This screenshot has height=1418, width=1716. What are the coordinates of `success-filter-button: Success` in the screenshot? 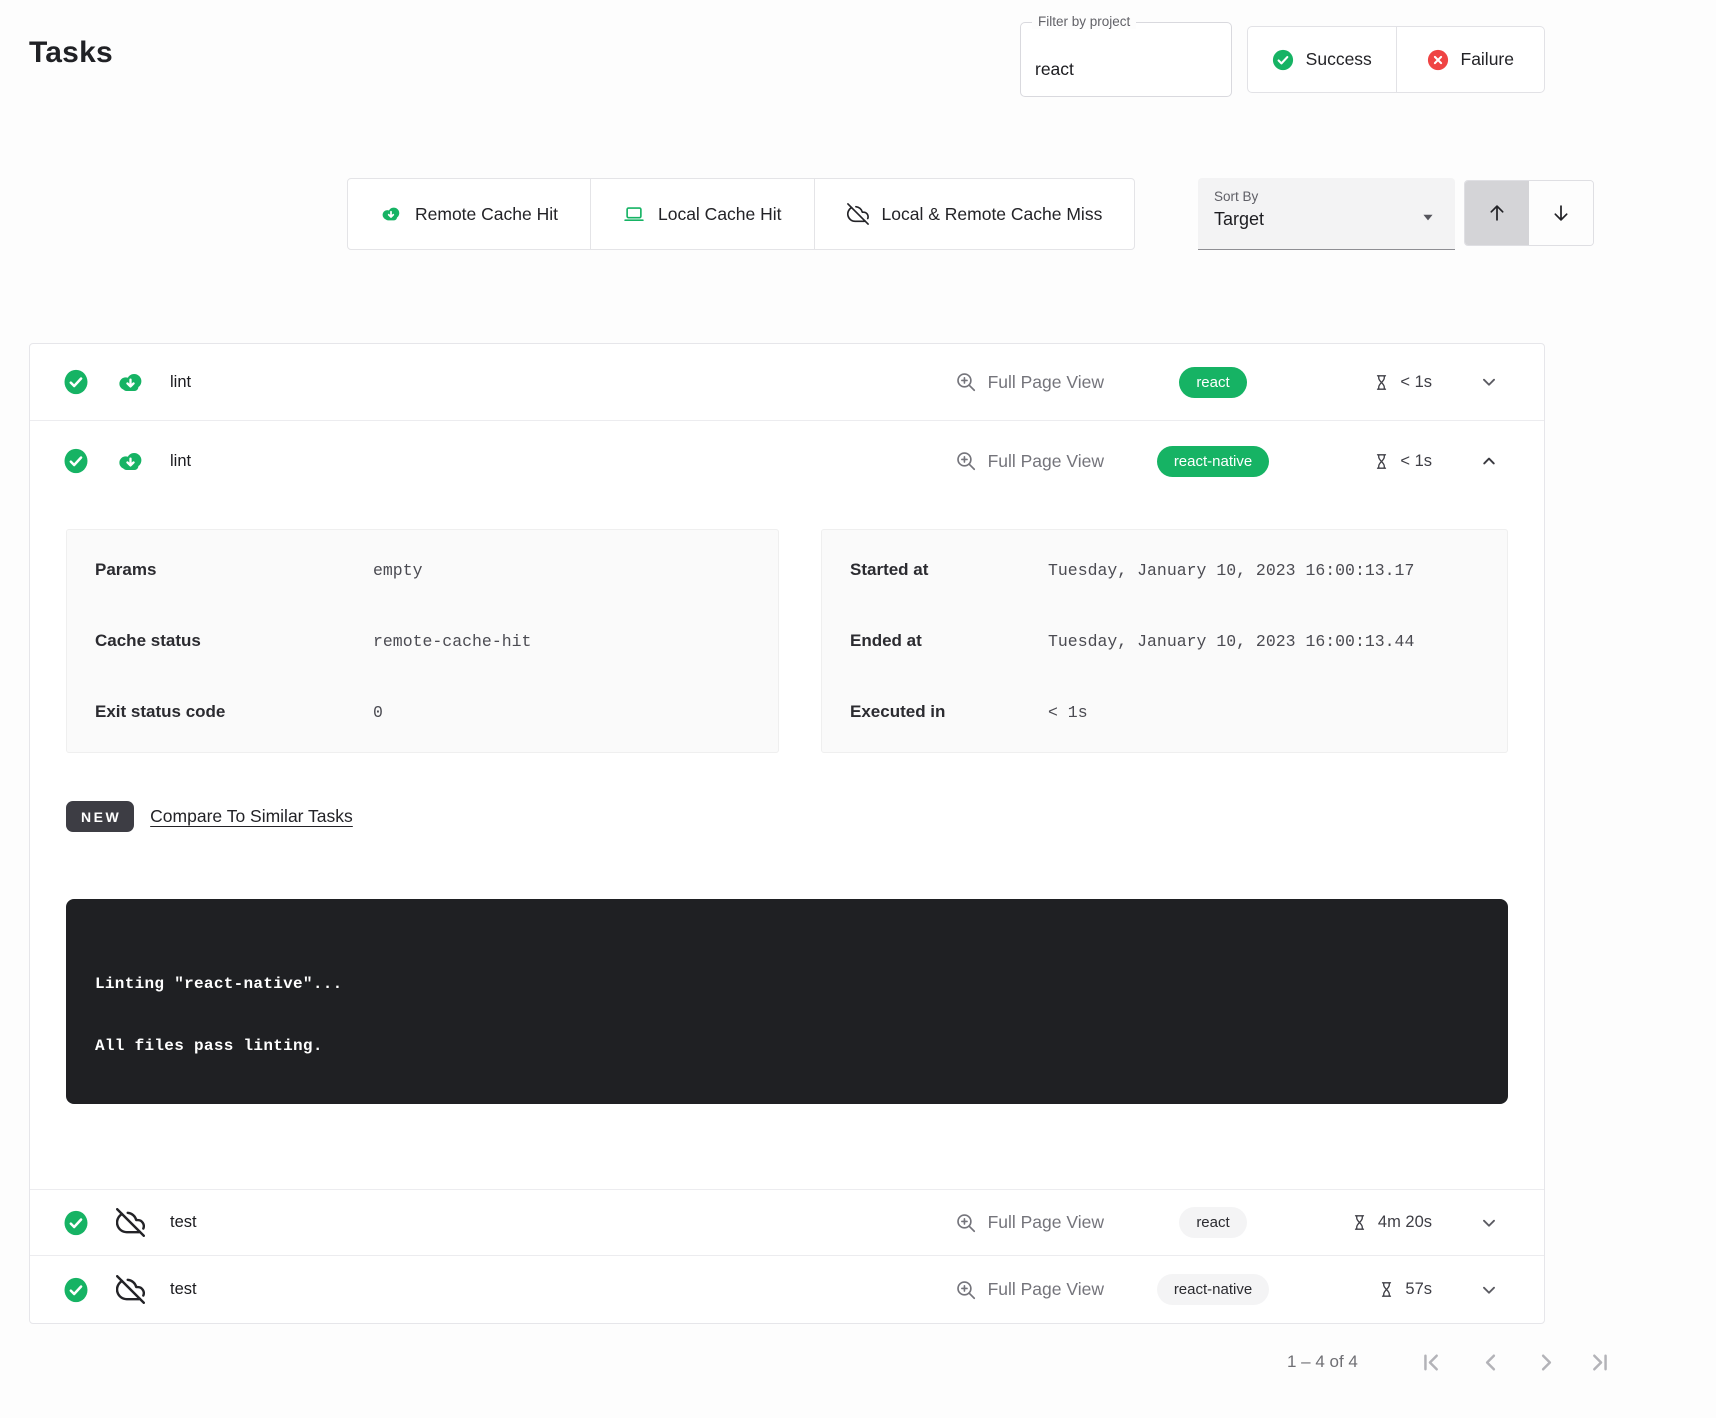 It's located at (1322, 59).